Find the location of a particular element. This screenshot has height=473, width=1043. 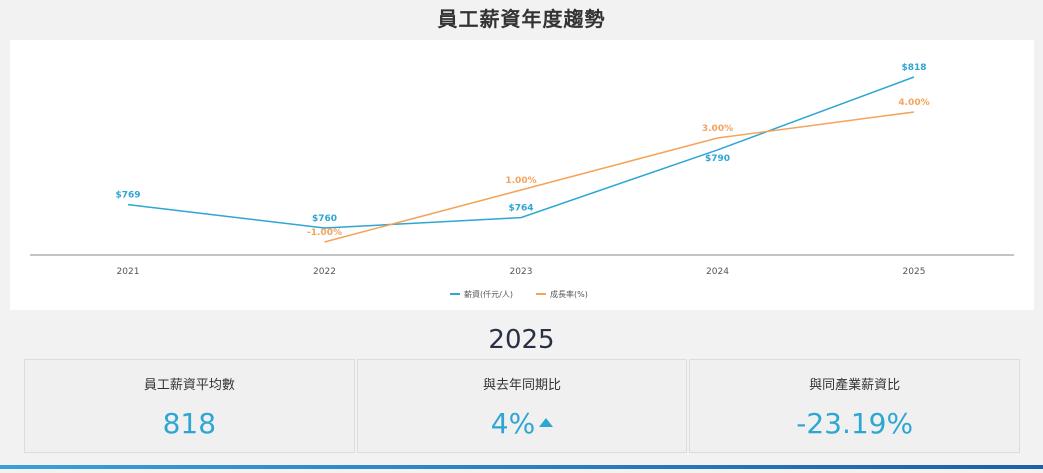

x-tick-label: 2023 is located at coordinates (521, 272).